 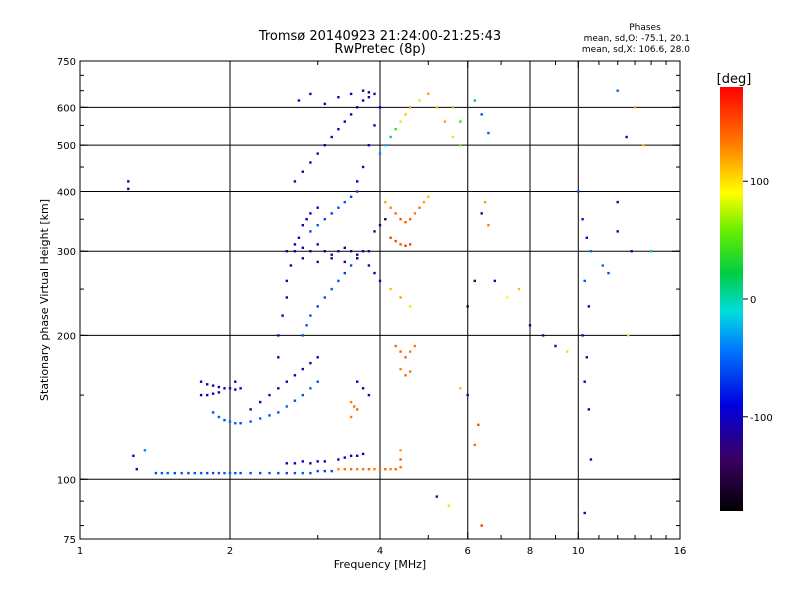 What do you see at coordinates (637, 39) in the screenshot?
I see `stats-line-o: mean, sd,O: -75.1, 20.1` at bounding box center [637, 39].